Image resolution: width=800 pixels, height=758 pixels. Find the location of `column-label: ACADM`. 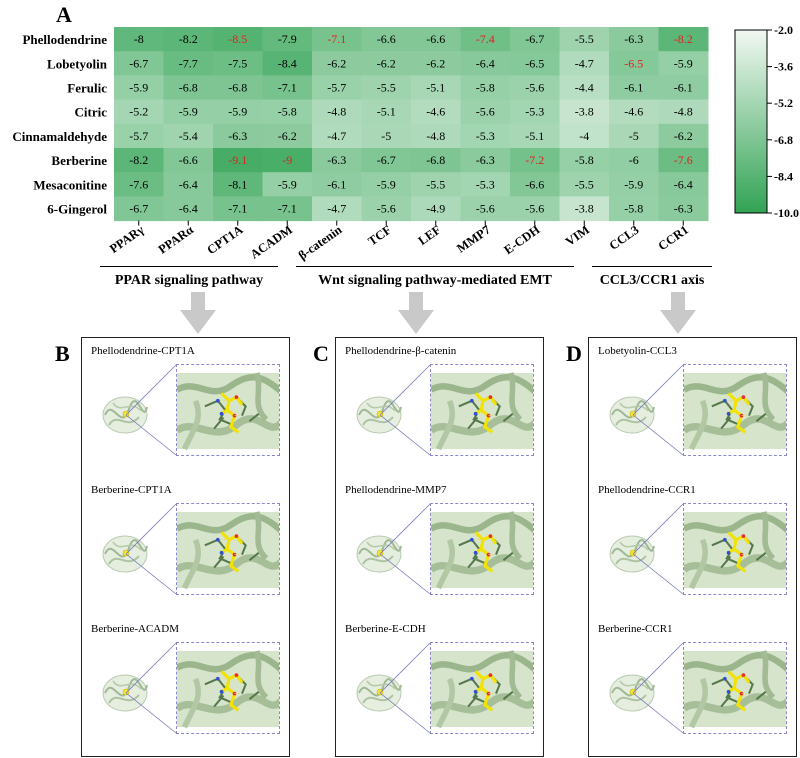

column-label: ACADM is located at coordinates (271, 241).